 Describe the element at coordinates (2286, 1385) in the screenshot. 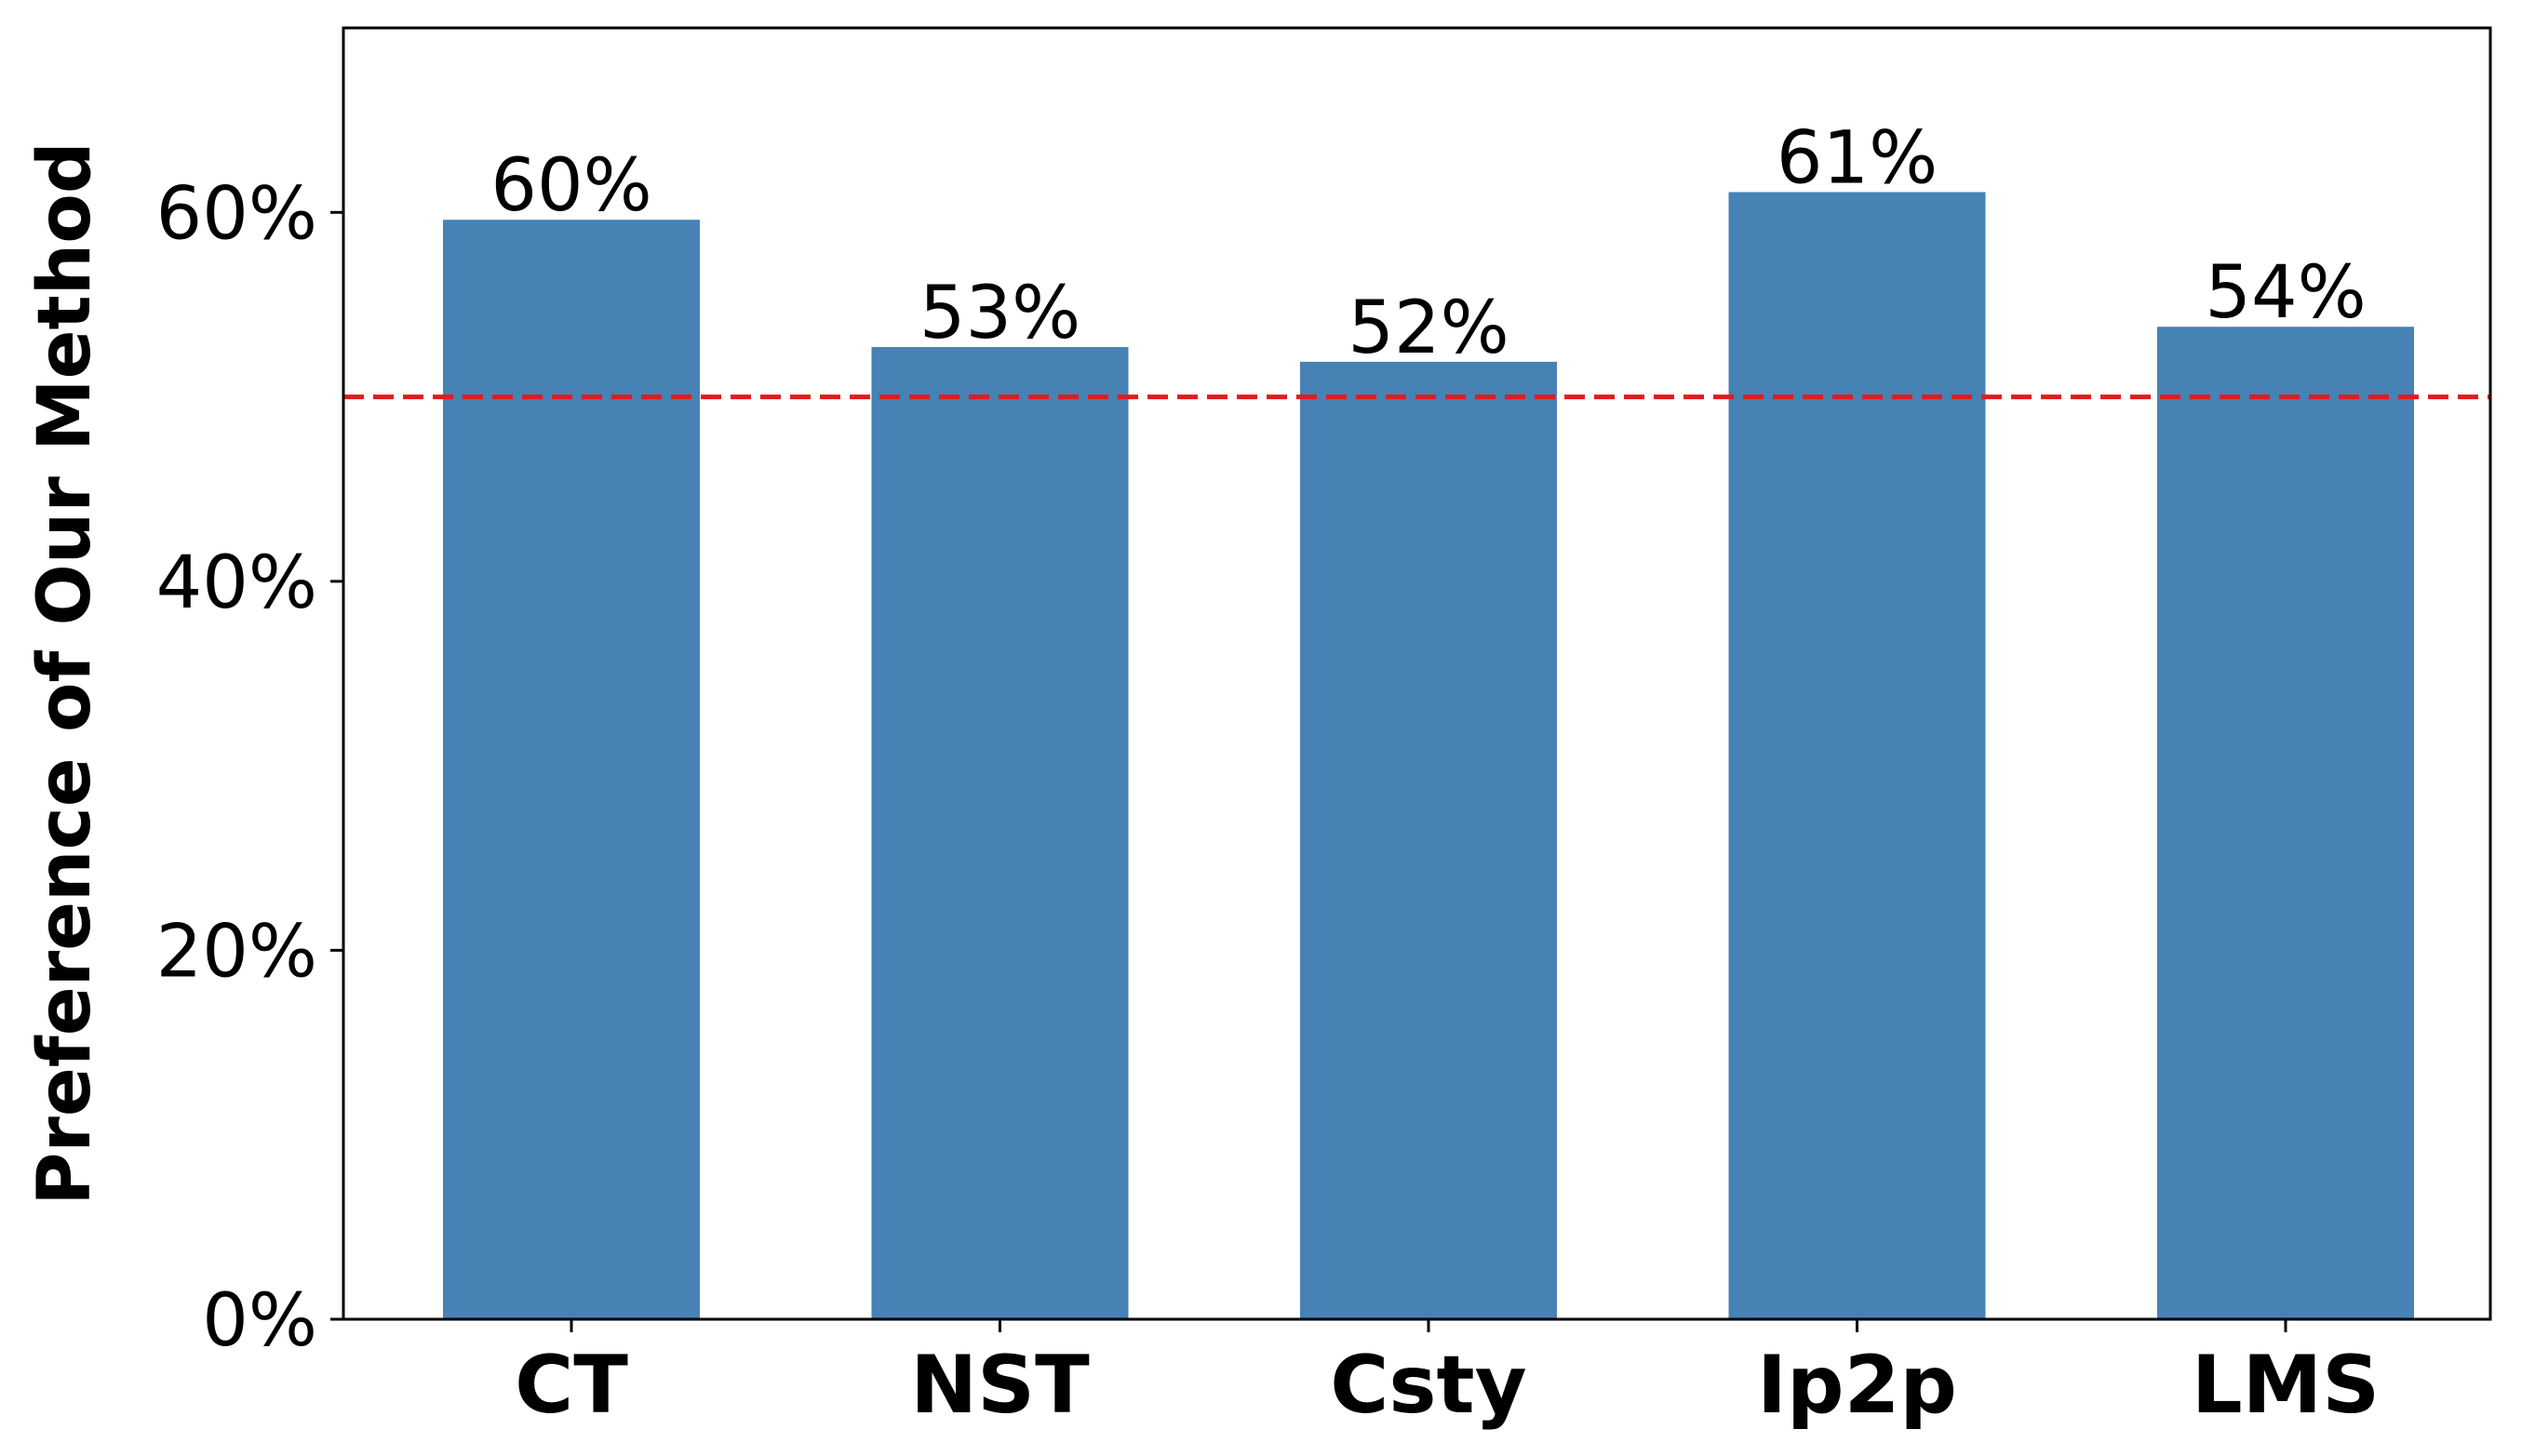

I see `x-tick-label: LMS` at that location.